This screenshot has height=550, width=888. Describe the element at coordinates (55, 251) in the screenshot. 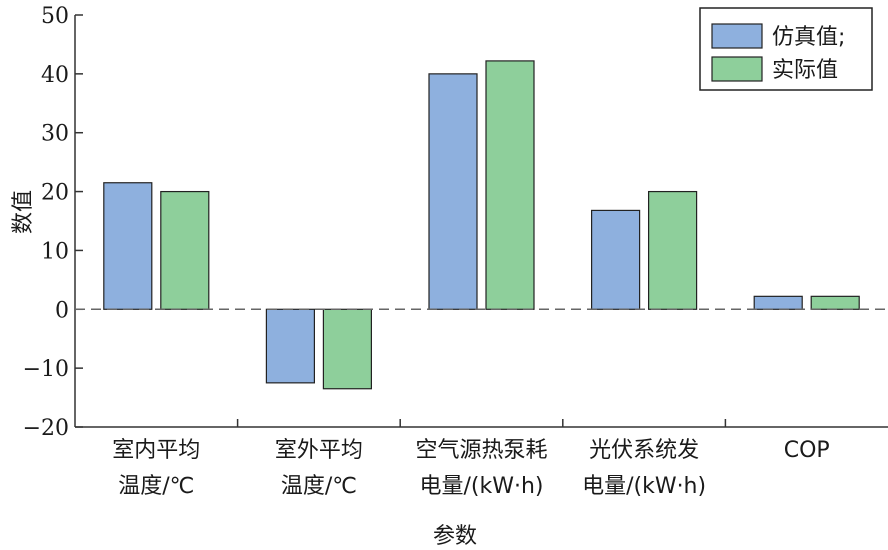

I see `y-tick-label: 10` at that location.